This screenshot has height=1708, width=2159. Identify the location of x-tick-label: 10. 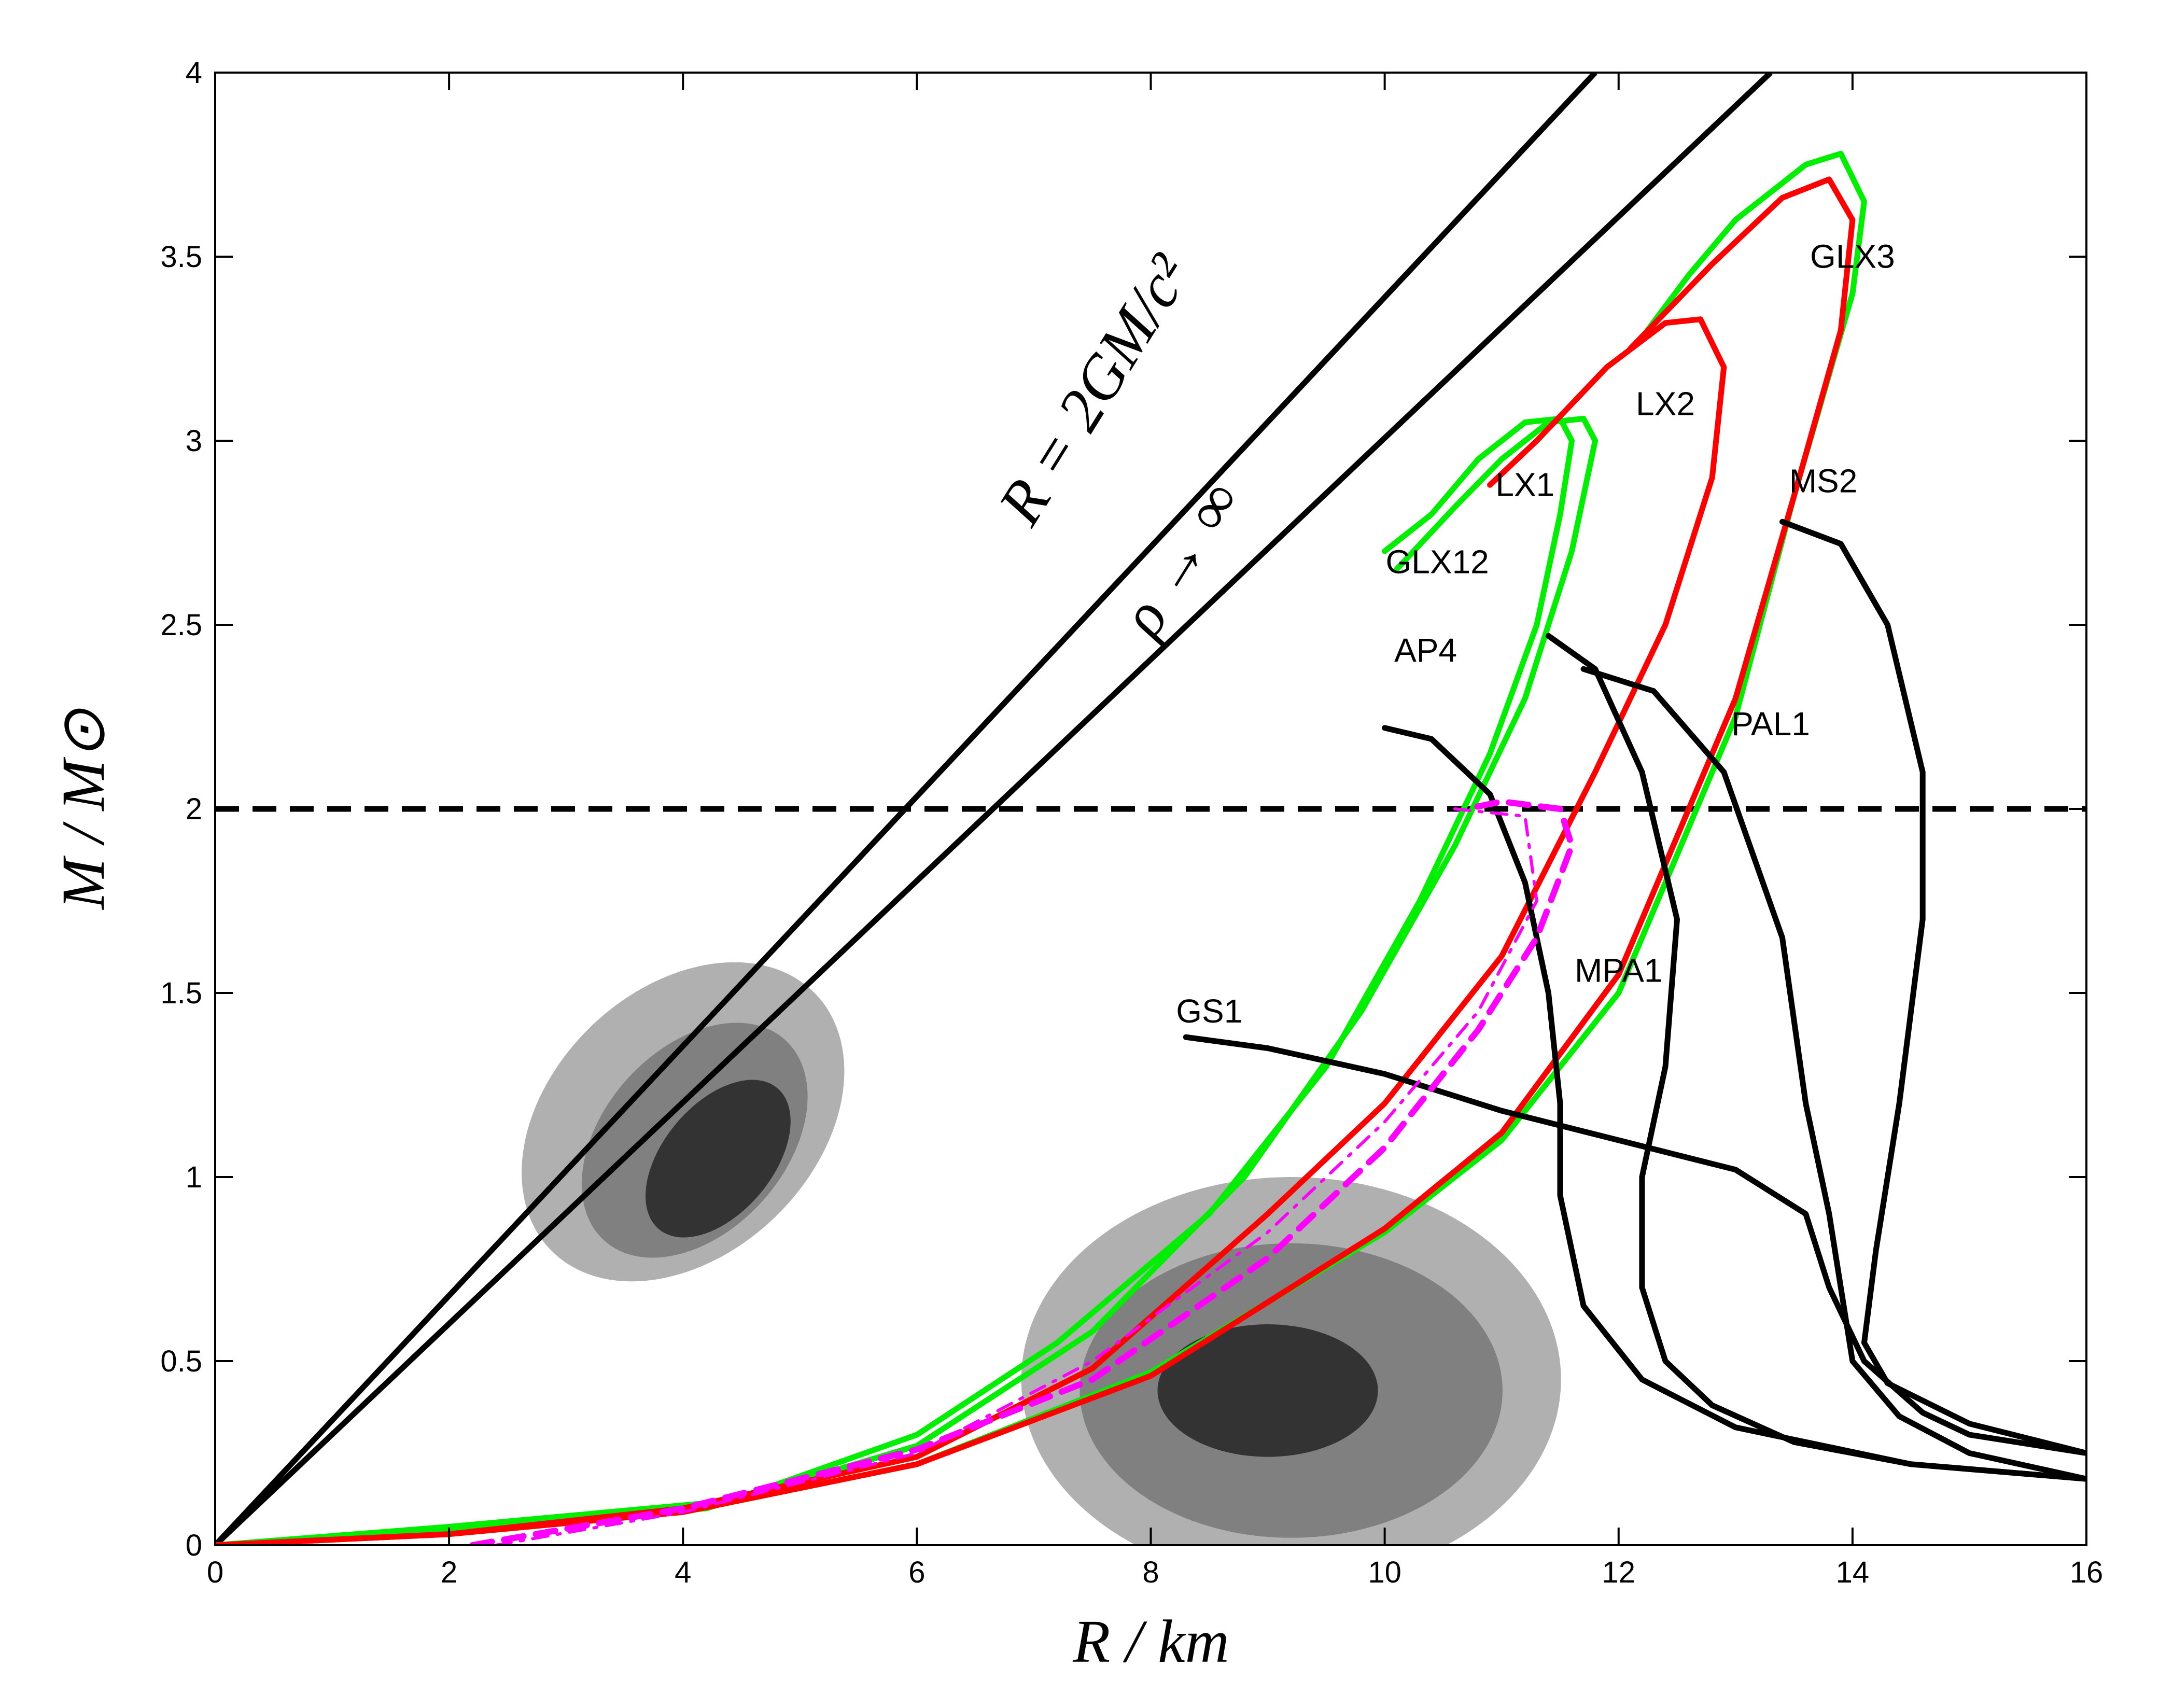
(1384, 1572).